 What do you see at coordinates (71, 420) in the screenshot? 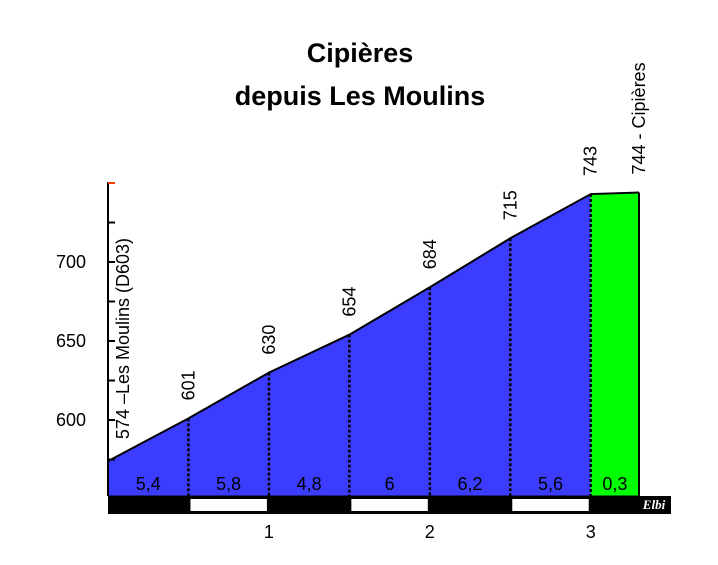
I see `y-tick-label: 600` at bounding box center [71, 420].